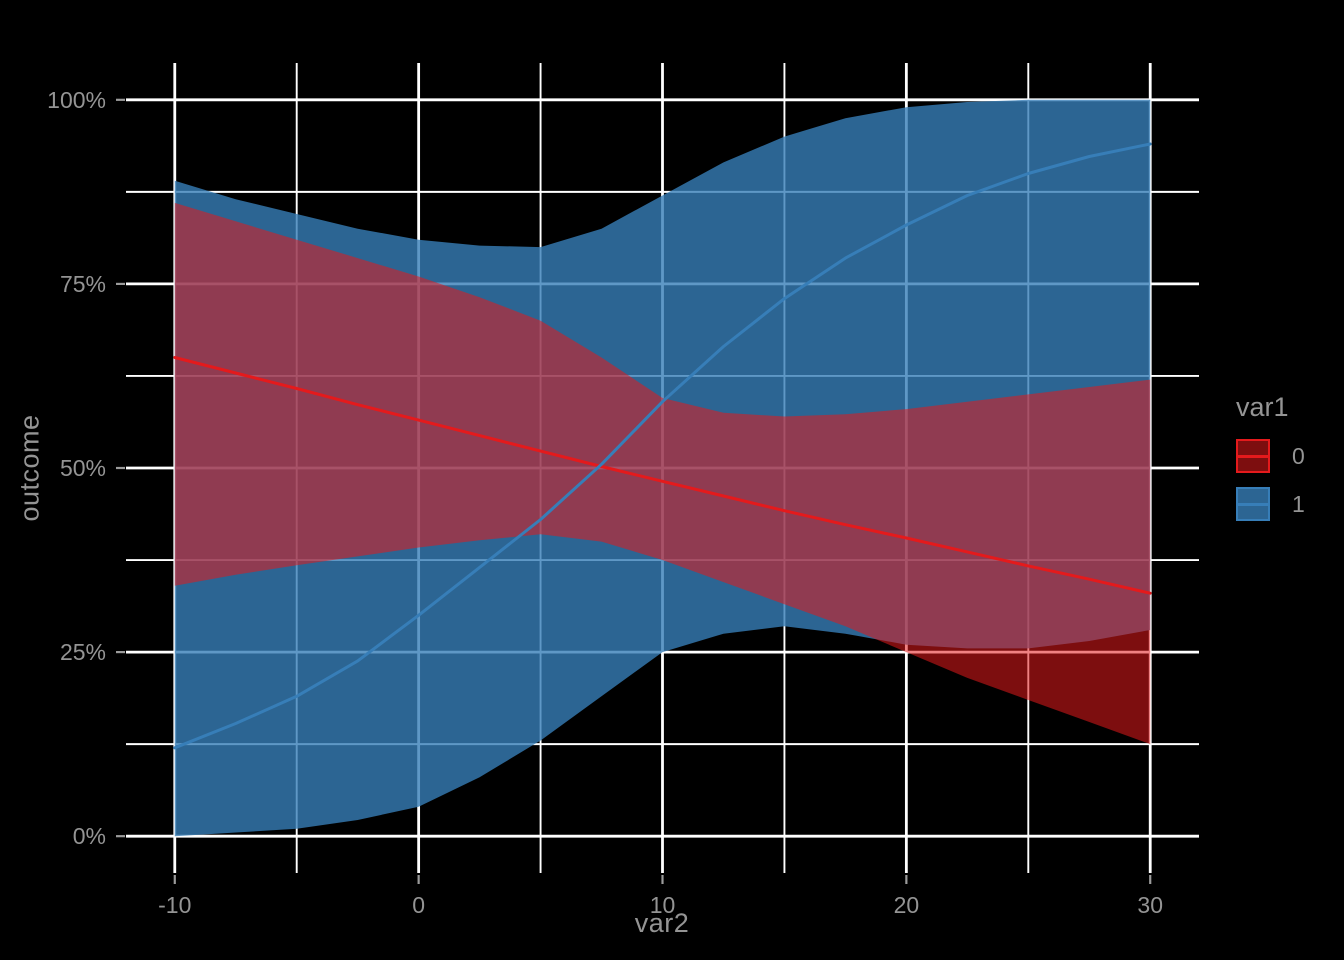 This screenshot has width=1344, height=960. What do you see at coordinates (418, 905) in the screenshot?
I see `x-tick-label: 0` at bounding box center [418, 905].